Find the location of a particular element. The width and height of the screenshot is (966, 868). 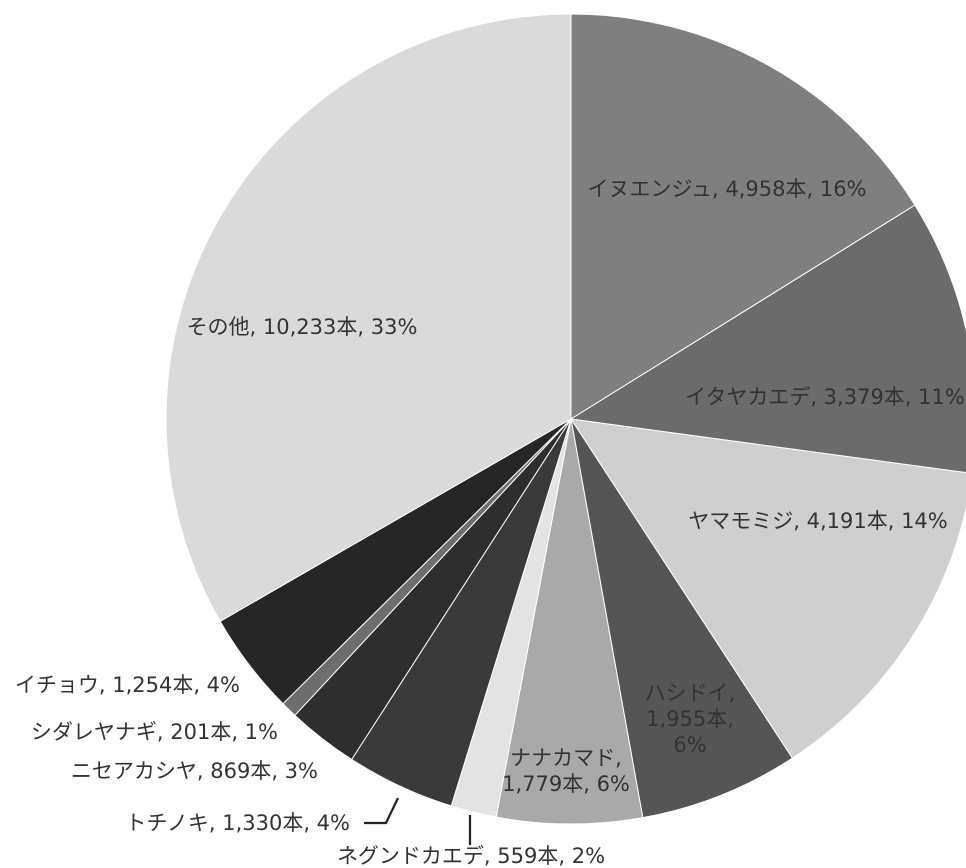

slice-label-line: ニセアカシヤ, 869本, 3% is located at coordinates (194, 771).